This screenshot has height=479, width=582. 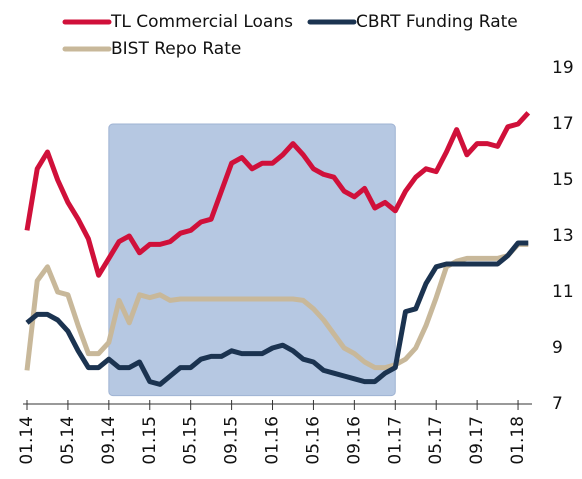 I want to click on y-tick-label: 19, so click(x=563, y=68).